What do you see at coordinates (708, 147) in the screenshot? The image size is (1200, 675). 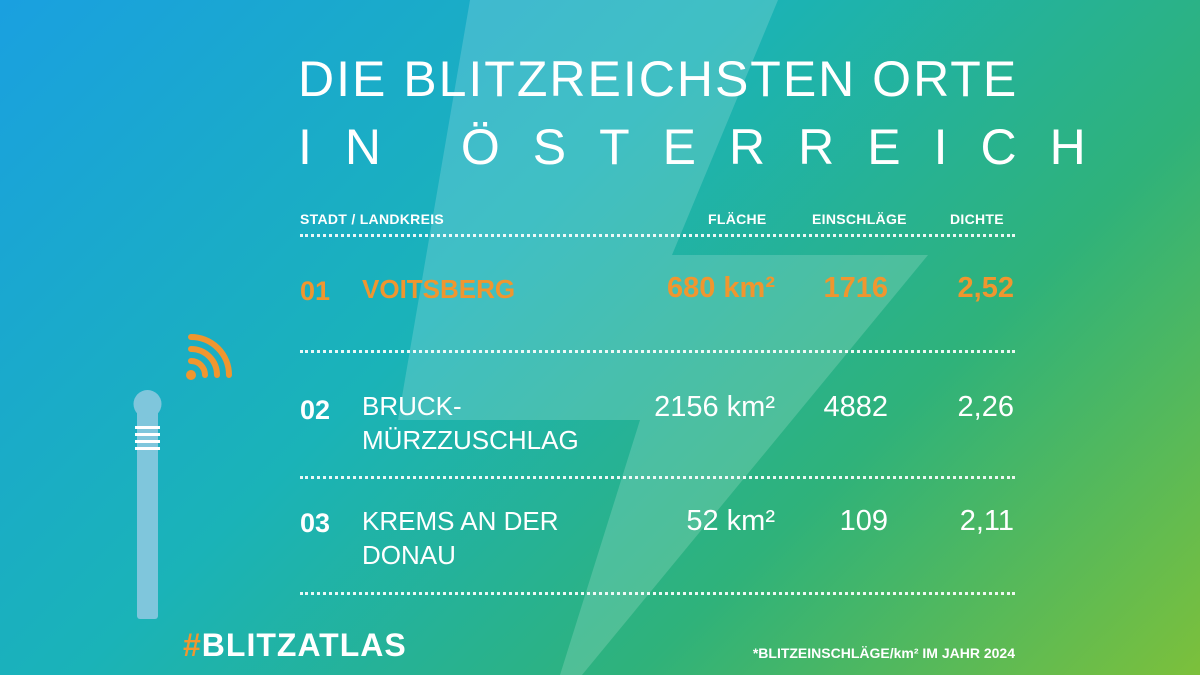 I see `title-line-2: IN ÖSTERREICH` at bounding box center [708, 147].